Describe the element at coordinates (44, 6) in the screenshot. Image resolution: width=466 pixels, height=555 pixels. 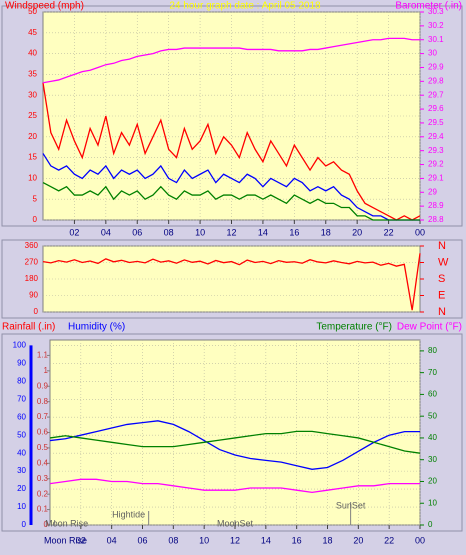
I see `axis-title: Windspeed (mph)` at that location.